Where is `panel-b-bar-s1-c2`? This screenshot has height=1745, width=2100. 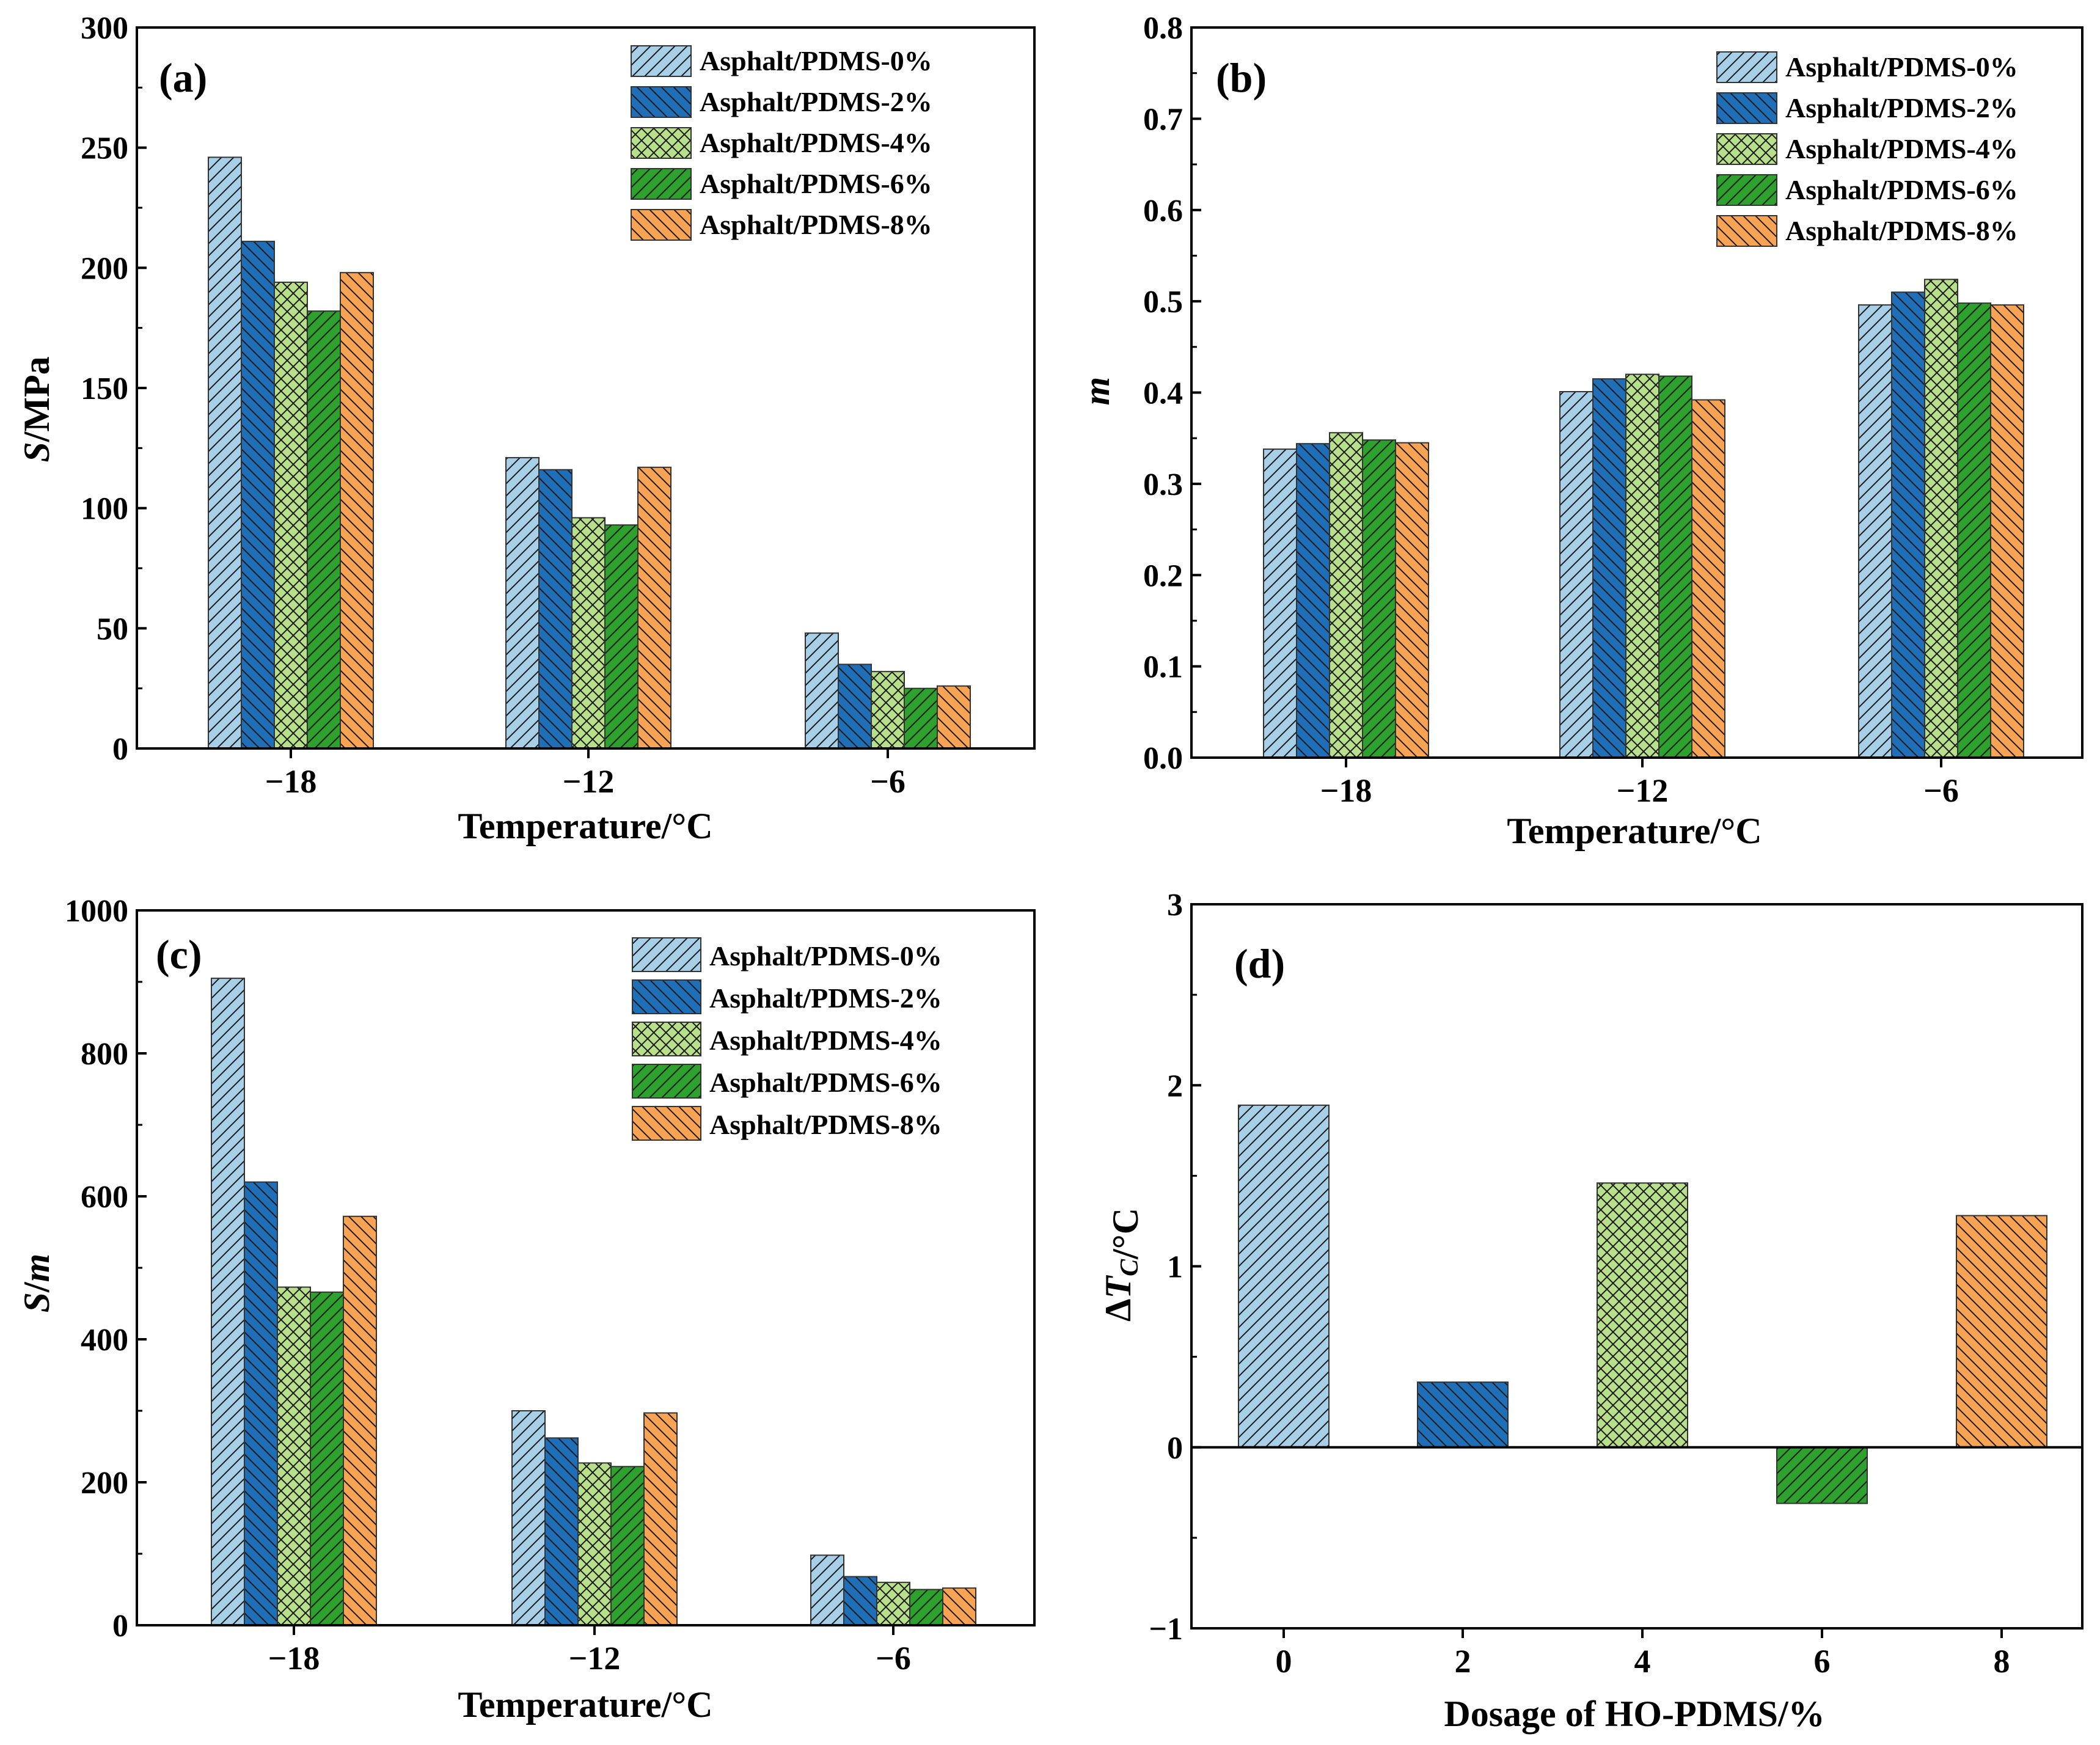
panel-b-bar-s1-c2 is located at coordinates (1908, 524).